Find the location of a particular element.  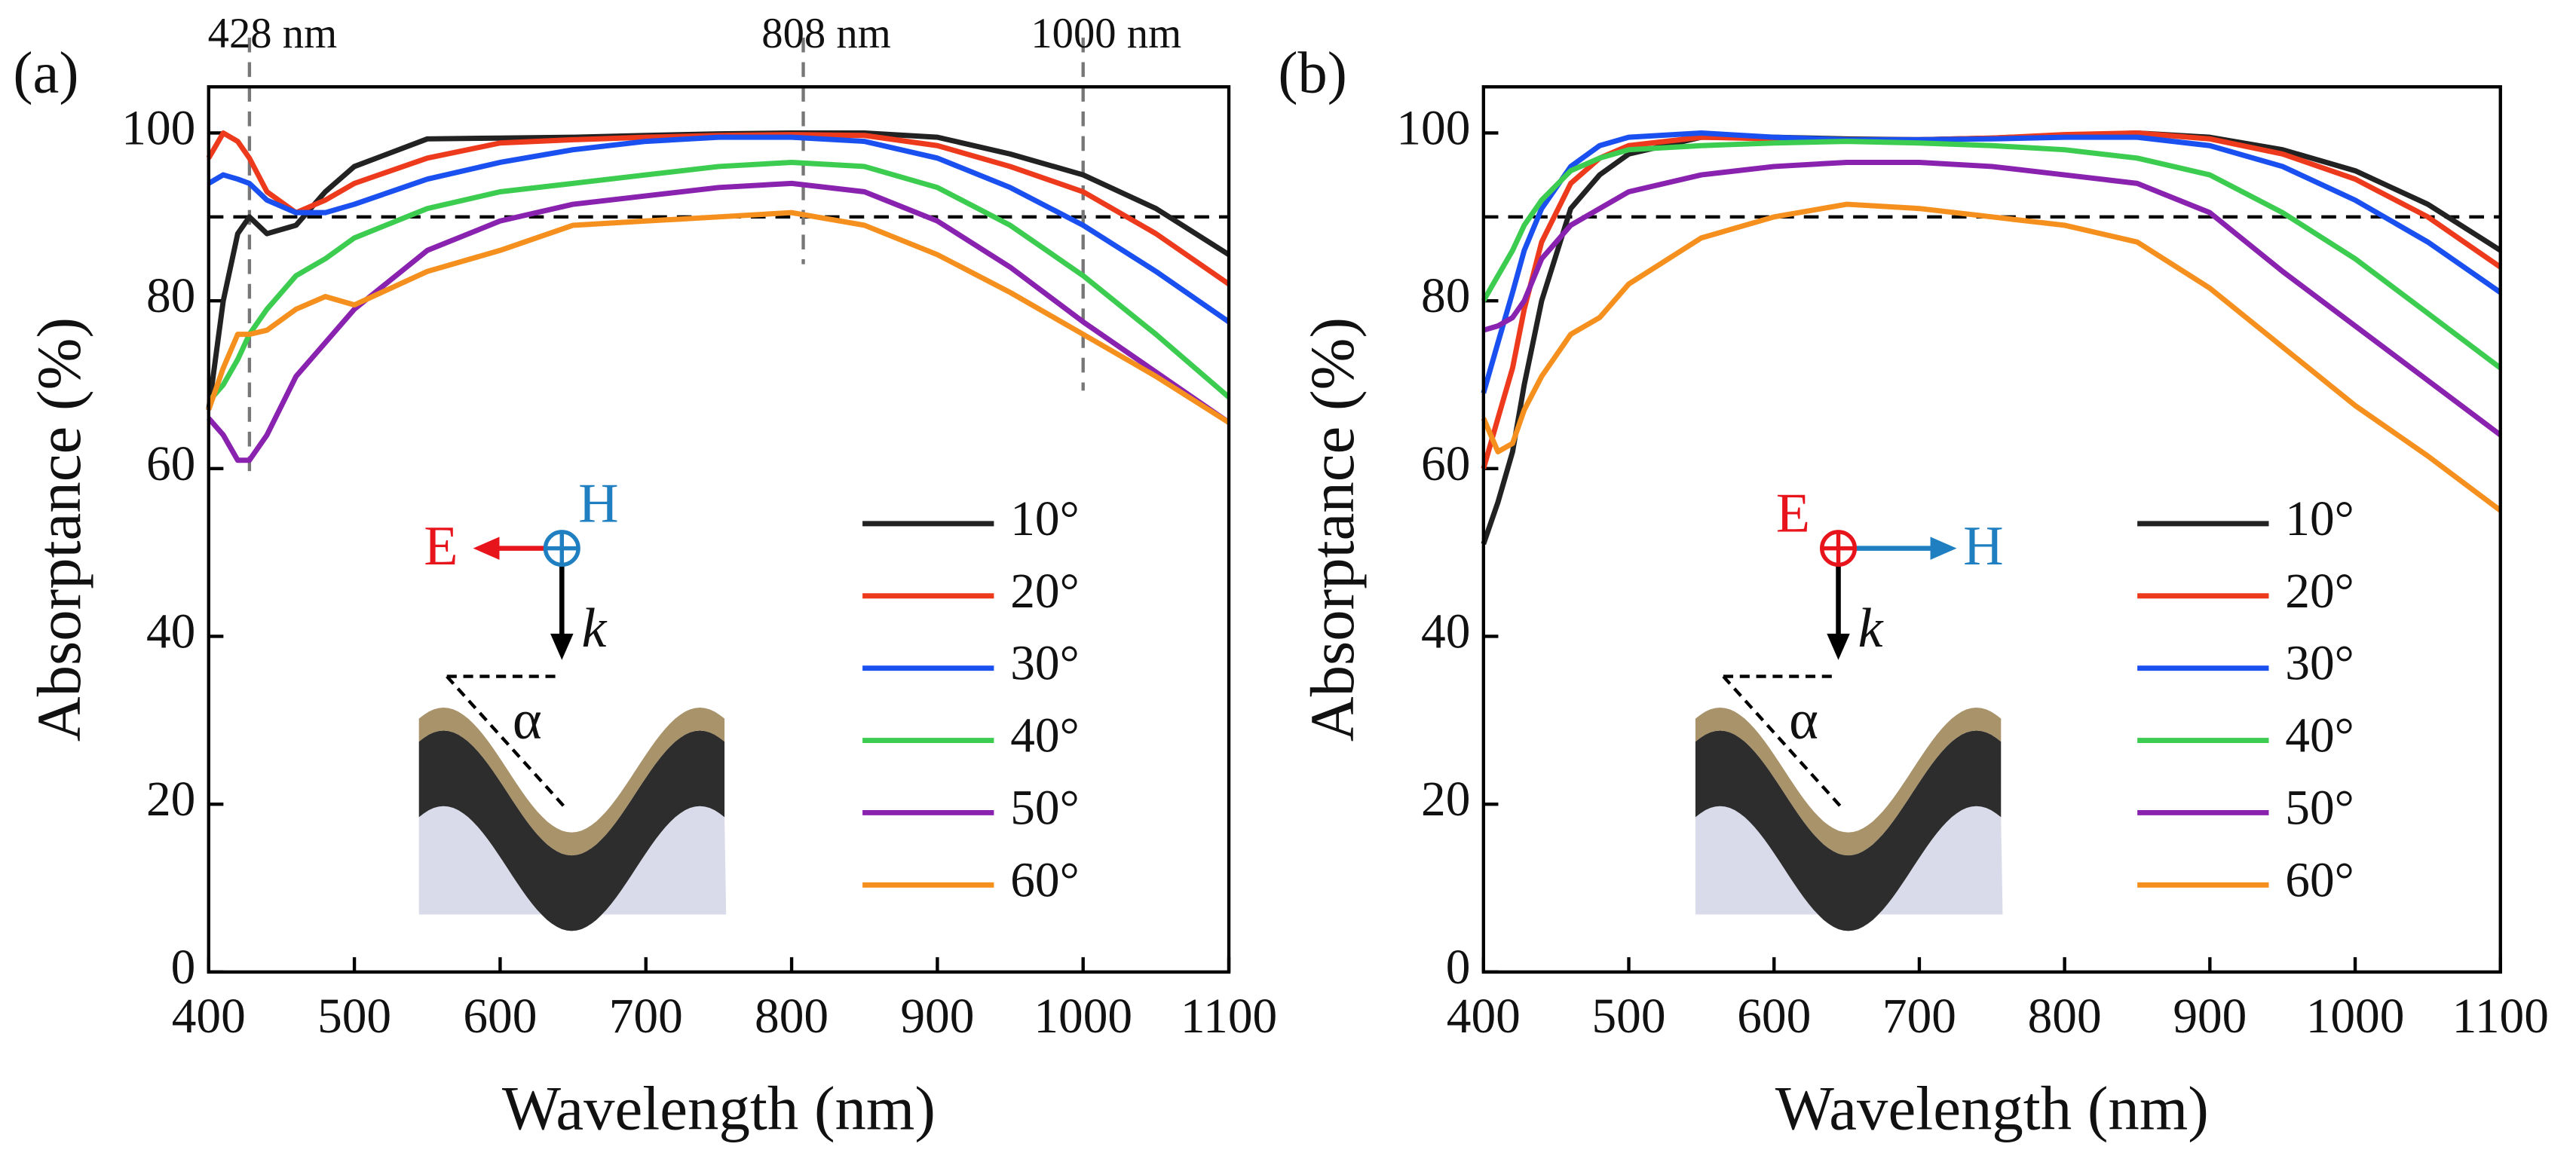

h-arrowhead is located at coordinates (1943, 549).